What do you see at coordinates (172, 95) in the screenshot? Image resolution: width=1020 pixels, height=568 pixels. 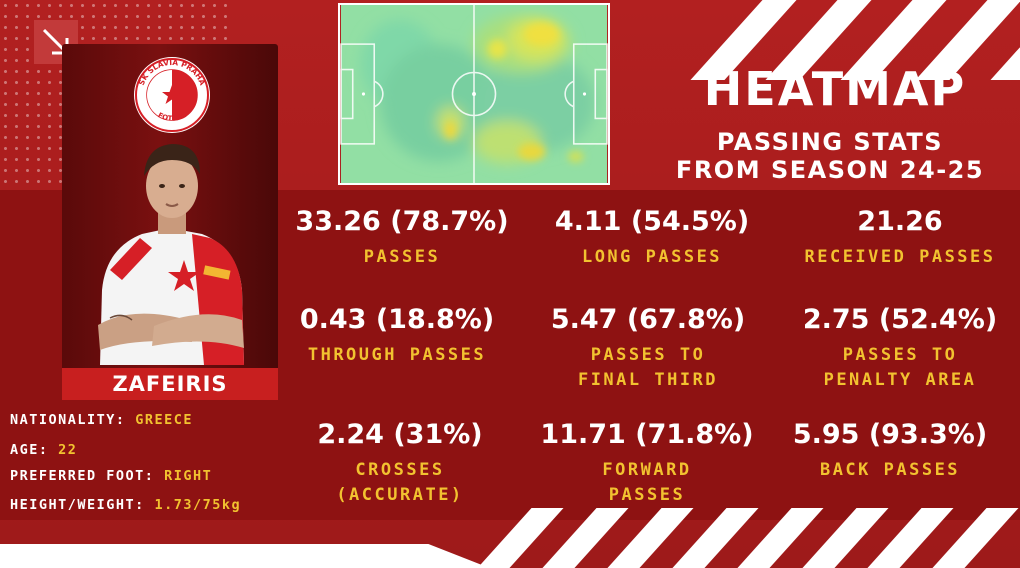 I see `club-crest-logo: SK SLAVIA PRAHA FOTBAL` at bounding box center [172, 95].